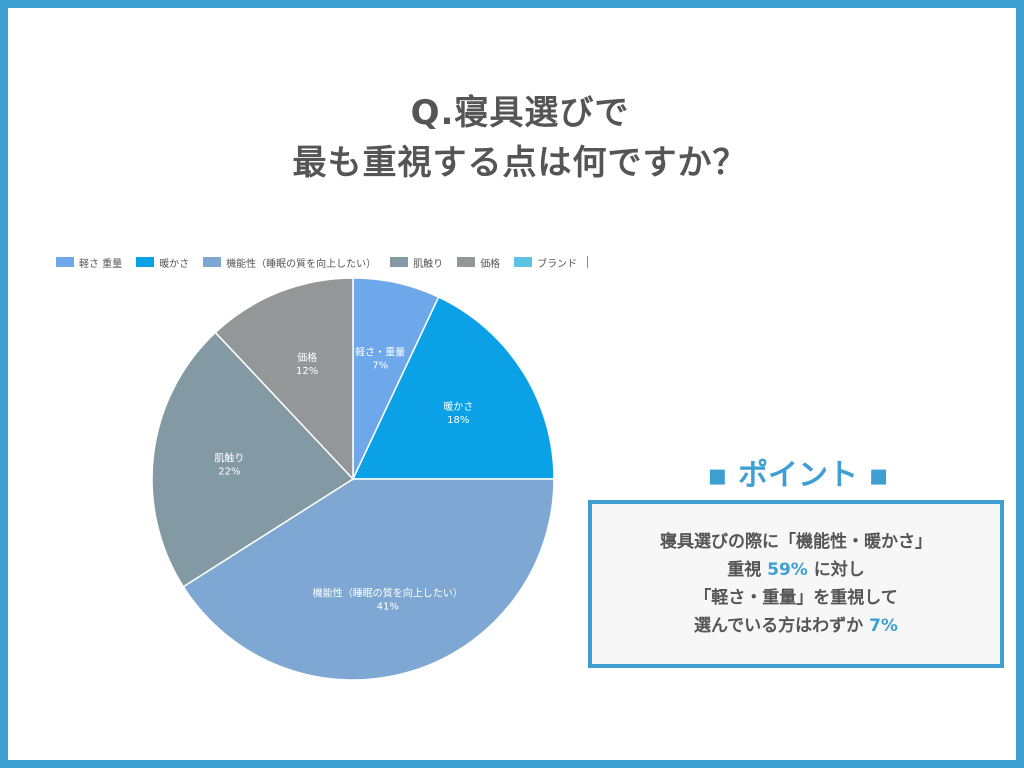  I want to click on slice-value-label: 7%, so click(380, 365).